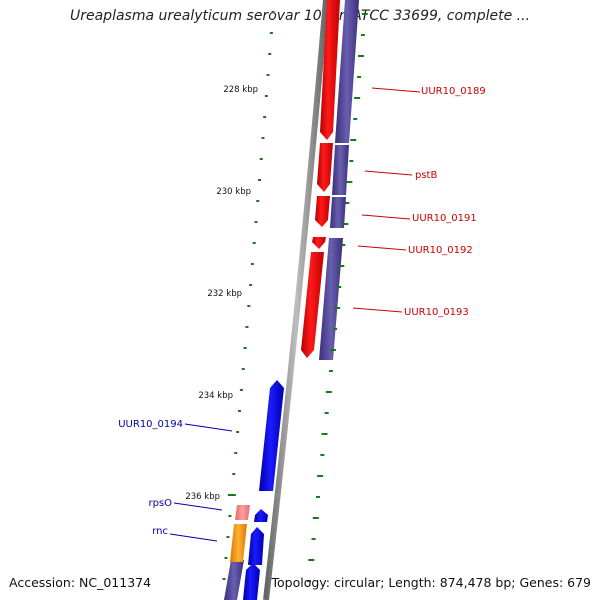 The image size is (600, 600). I want to click on gene-next-shape, so click(251, 581).